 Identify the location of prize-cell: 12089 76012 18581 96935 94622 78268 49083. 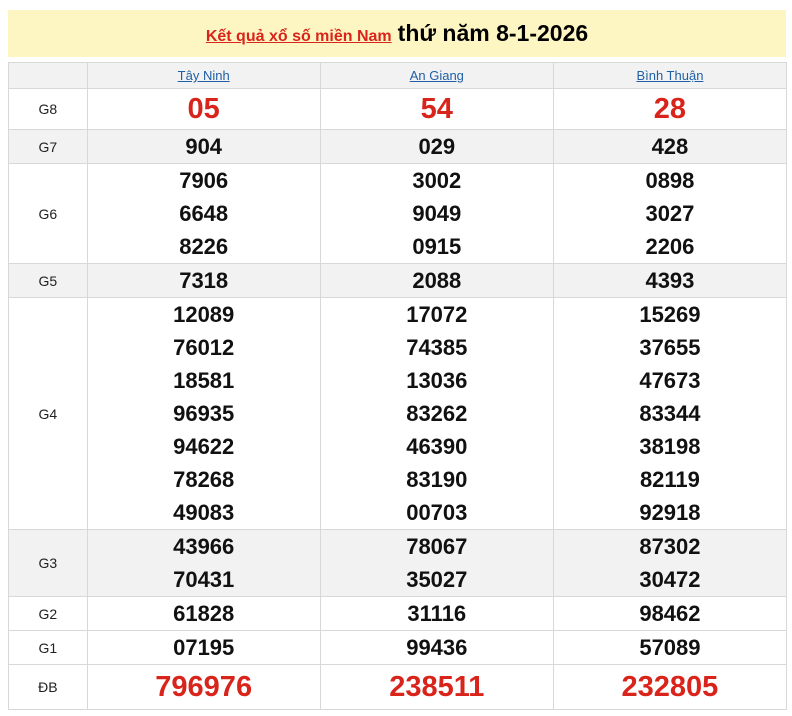
(203, 413).